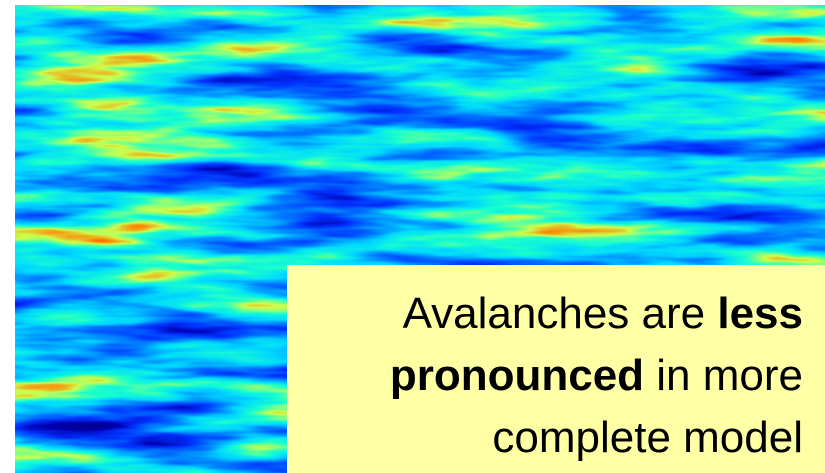 Image resolution: width=825 pixels, height=473 pixels. I want to click on callout-text: Avalanches are, so click(560, 313).